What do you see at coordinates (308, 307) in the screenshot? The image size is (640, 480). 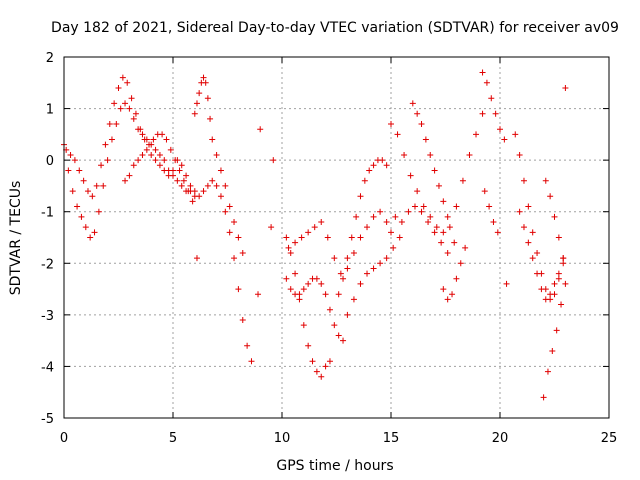 I see `series-trace-e` at bounding box center [308, 307].